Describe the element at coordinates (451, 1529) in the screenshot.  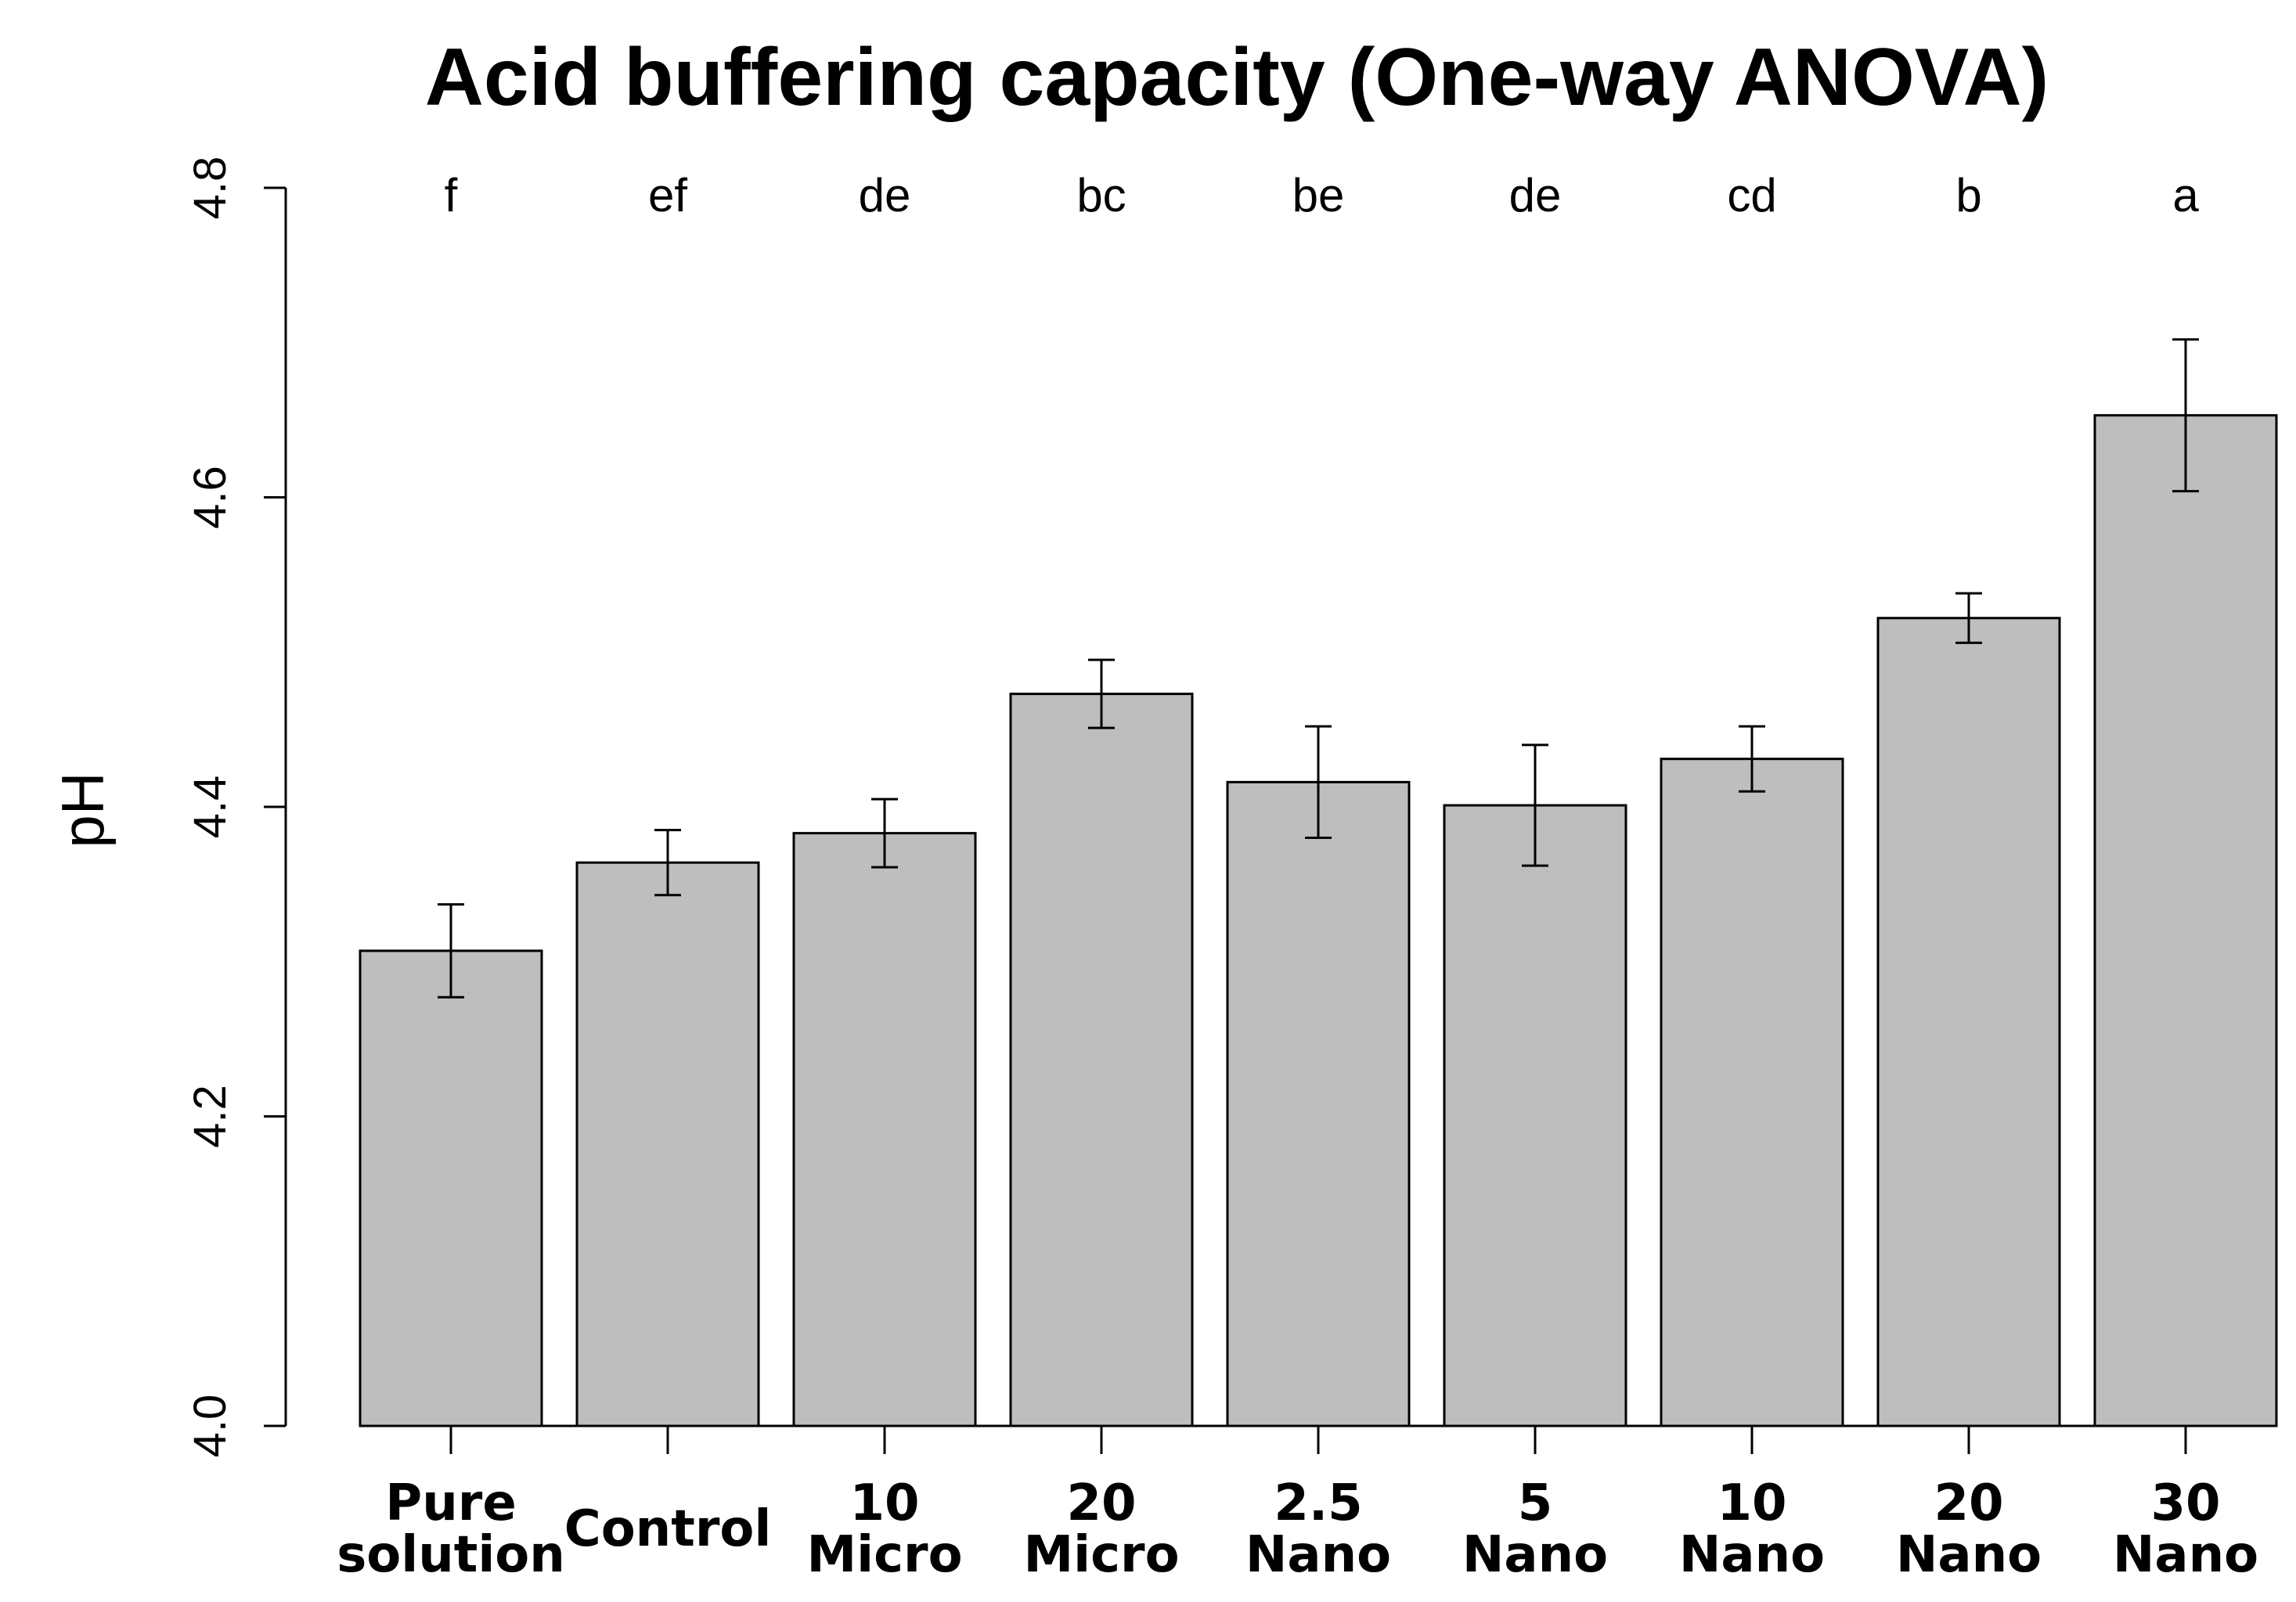
I see `x-tick-label: Pure solution` at that location.